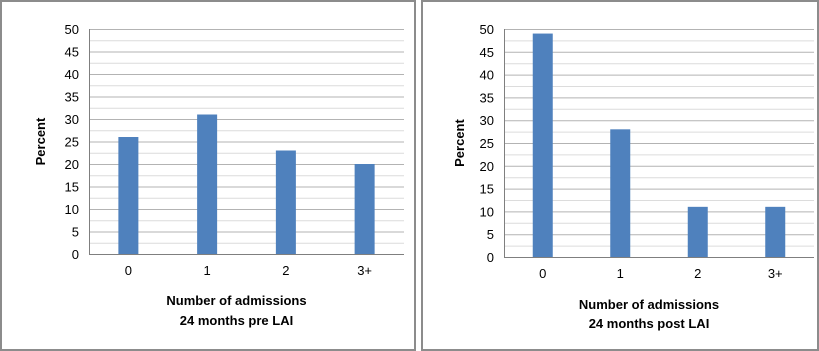  Describe the element at coordinates (649, 323) in the screenshot. I see `x-axis-title-line-2: 24 months post LAI` at that location.